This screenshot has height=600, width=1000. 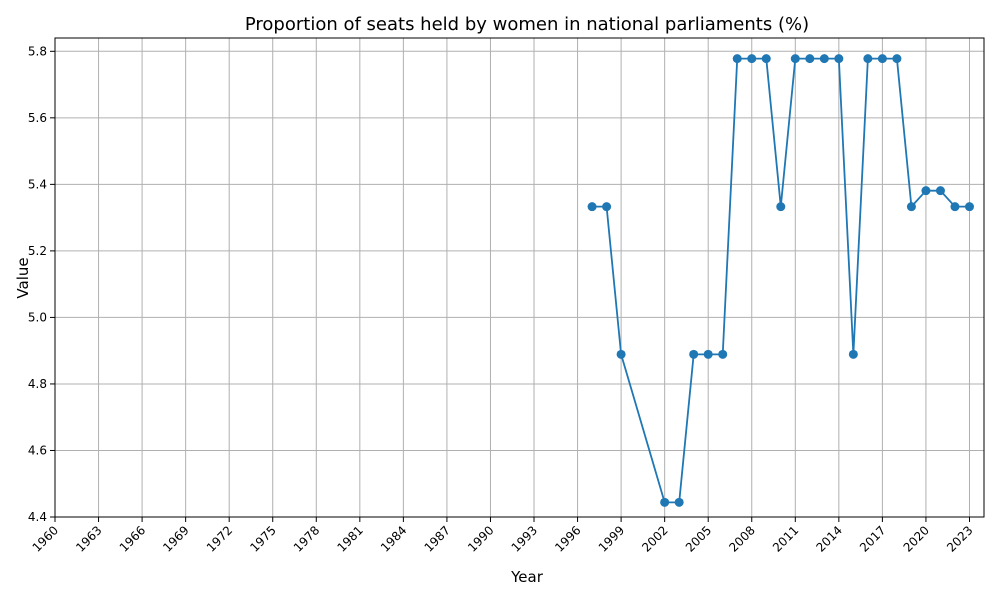 What do you see at coordinates (37, 184) in the screenshot?
I see `y-tick-label: 5.4` at bounding box center [37, 184].